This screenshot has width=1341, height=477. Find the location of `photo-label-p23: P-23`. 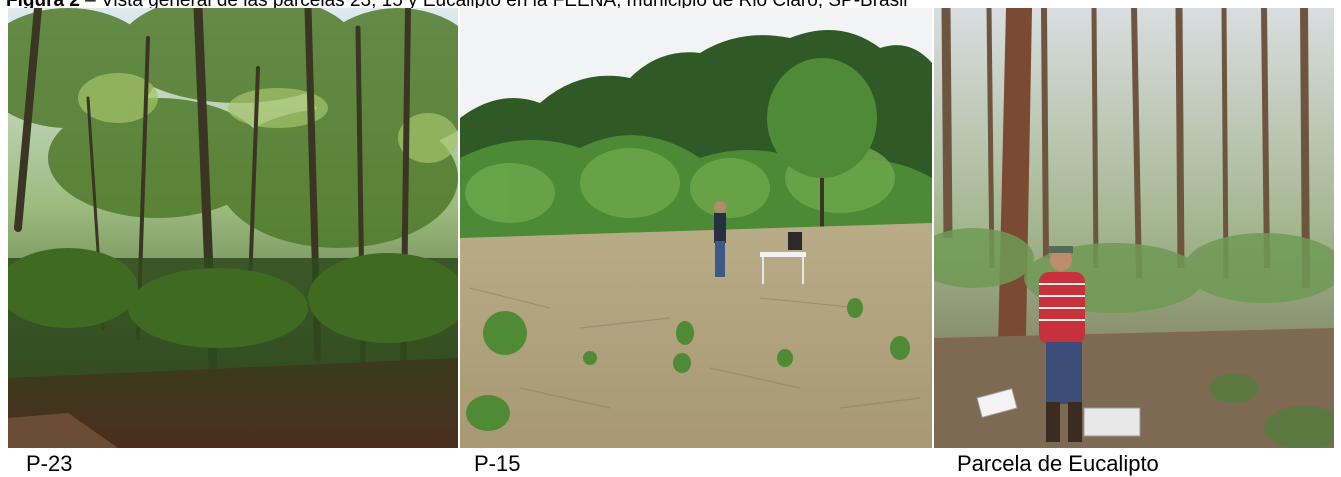

photo-label-p23: P-23 is located at coordinates (49, 463).